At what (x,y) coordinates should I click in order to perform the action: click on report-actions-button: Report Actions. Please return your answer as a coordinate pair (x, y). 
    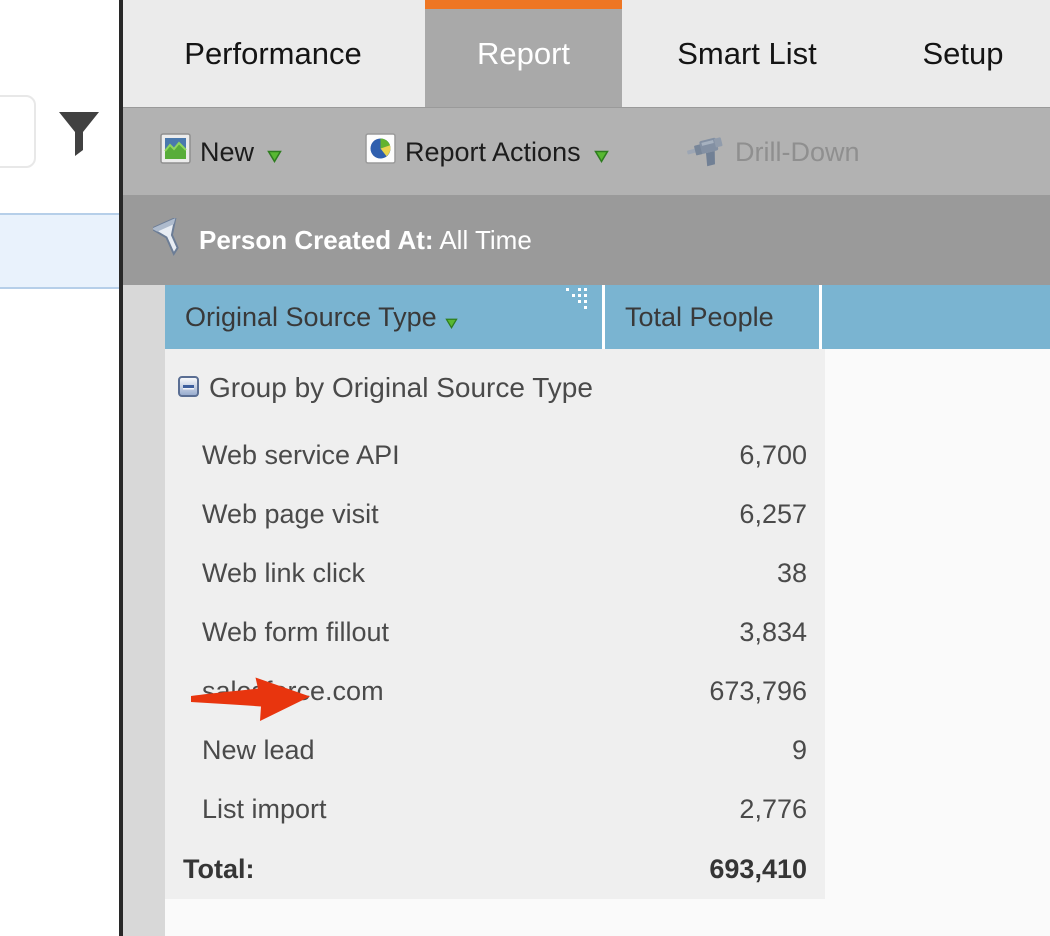
    Looking at the image, I should click on (487, 152).